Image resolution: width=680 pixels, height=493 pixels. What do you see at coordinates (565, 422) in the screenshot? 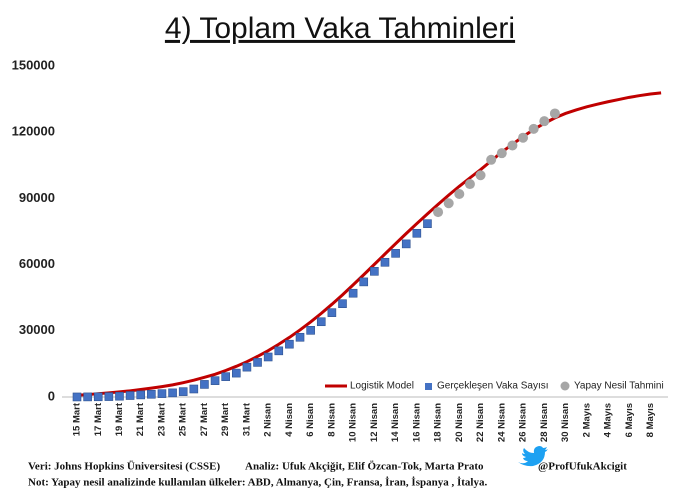
I see `x-tick-label: 30 Nisan` at bounding box center [565, 422].